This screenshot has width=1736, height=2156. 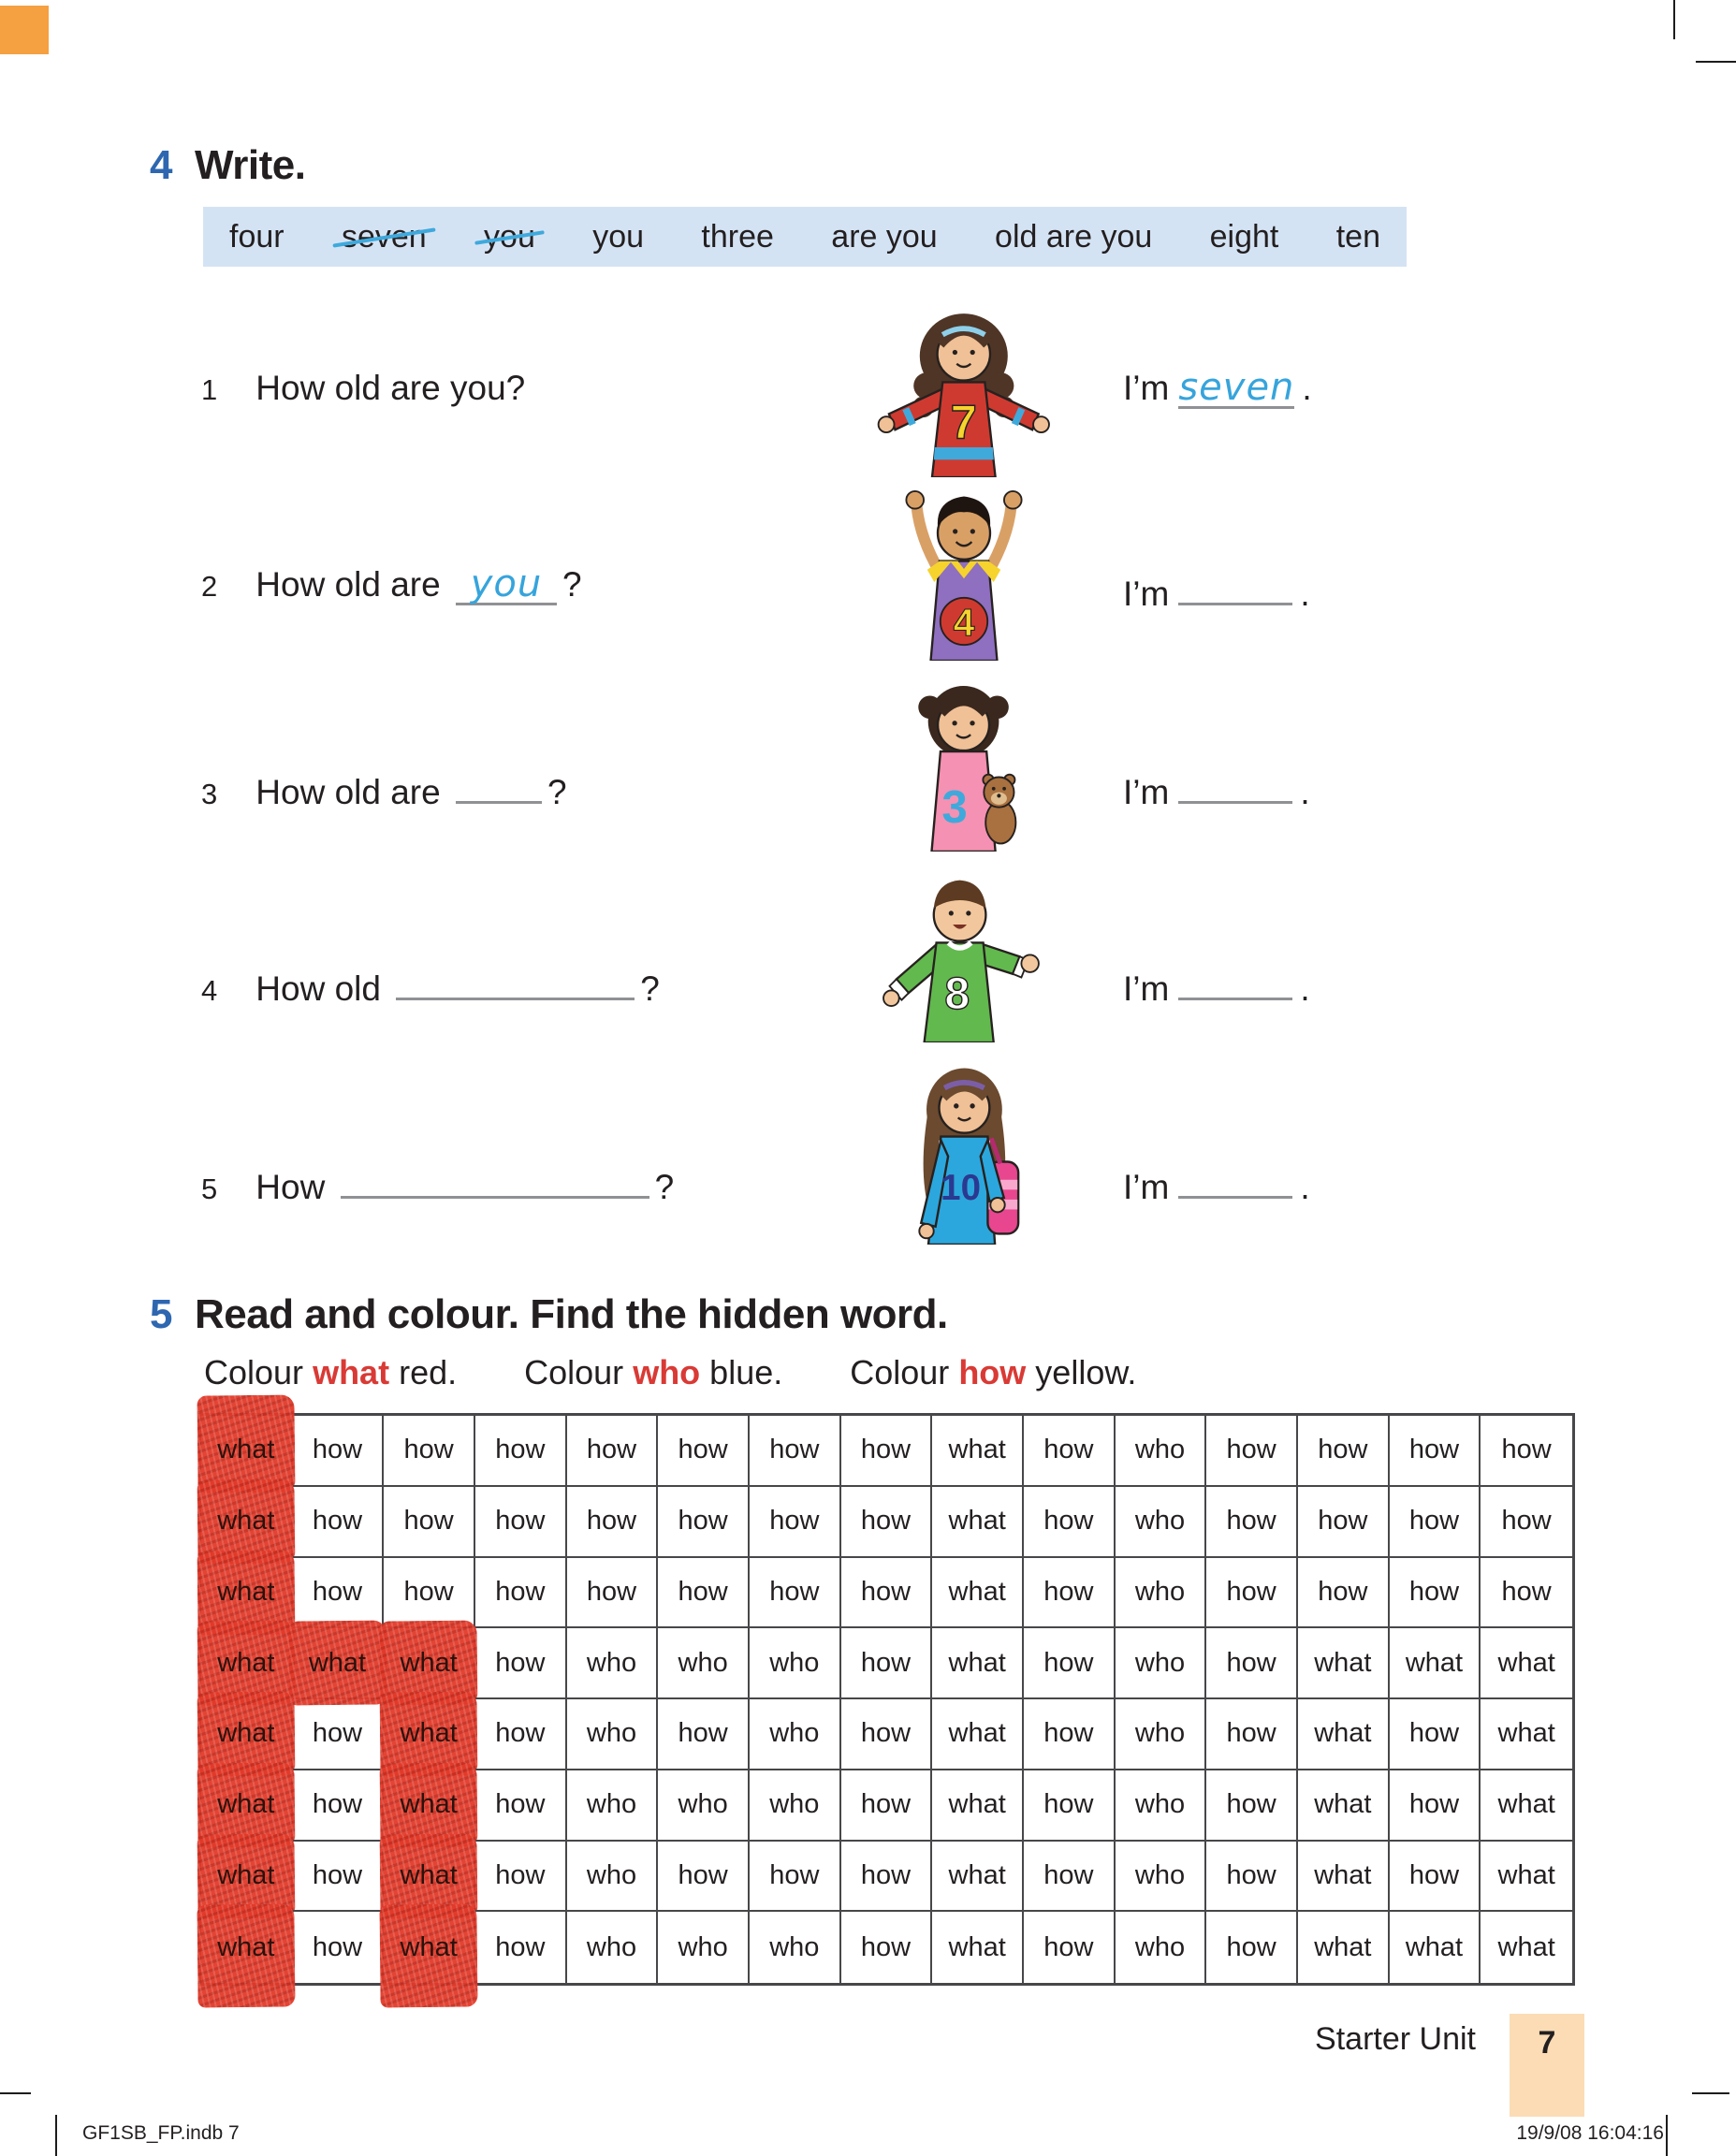 I want to click on word-bank-word: three, so click(x=737, y=236).